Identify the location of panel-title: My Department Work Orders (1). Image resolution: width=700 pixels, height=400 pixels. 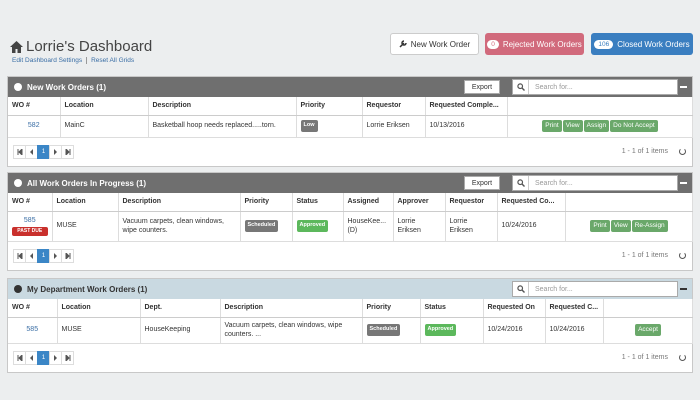
(87, 289).